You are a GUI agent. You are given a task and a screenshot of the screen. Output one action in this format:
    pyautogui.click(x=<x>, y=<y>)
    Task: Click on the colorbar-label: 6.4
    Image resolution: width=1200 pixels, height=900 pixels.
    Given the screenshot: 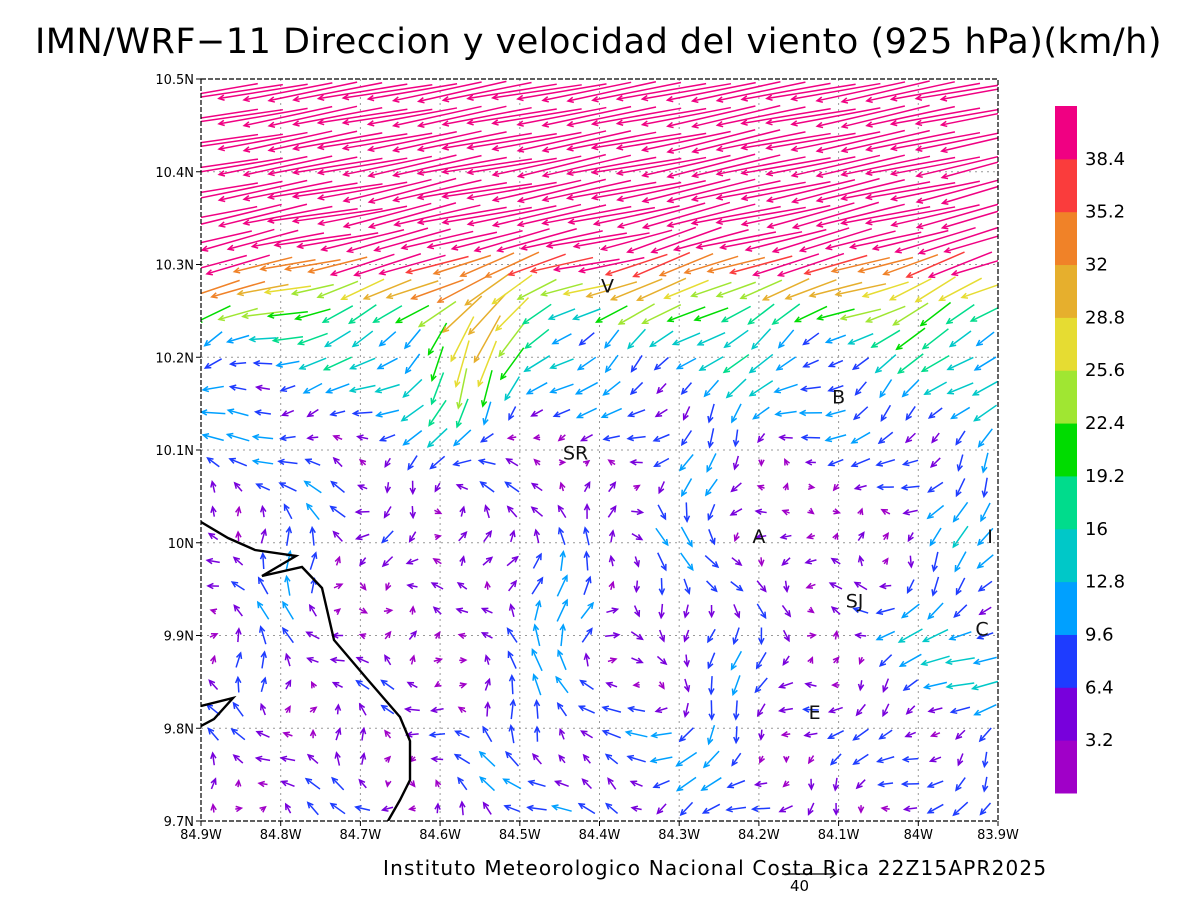 What is the action you would take?
    pyautogui.click(x=1099, y=687)
    